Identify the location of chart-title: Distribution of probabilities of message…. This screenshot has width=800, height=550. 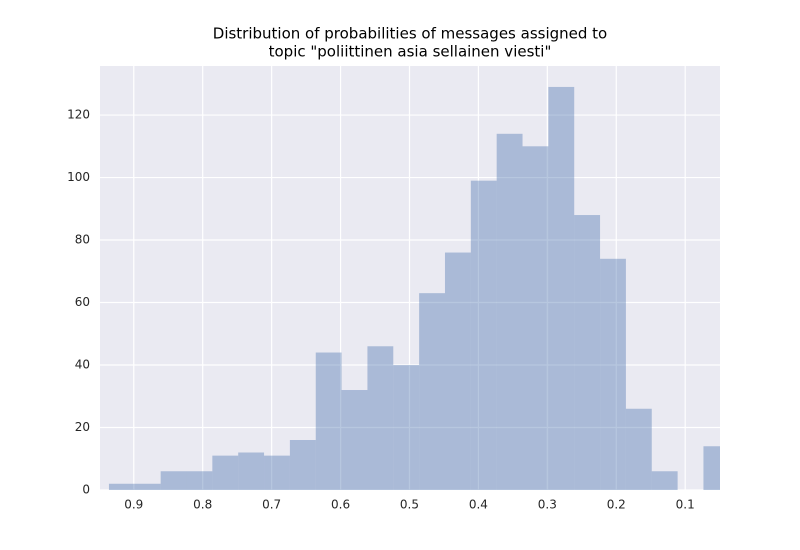
(410, 34).